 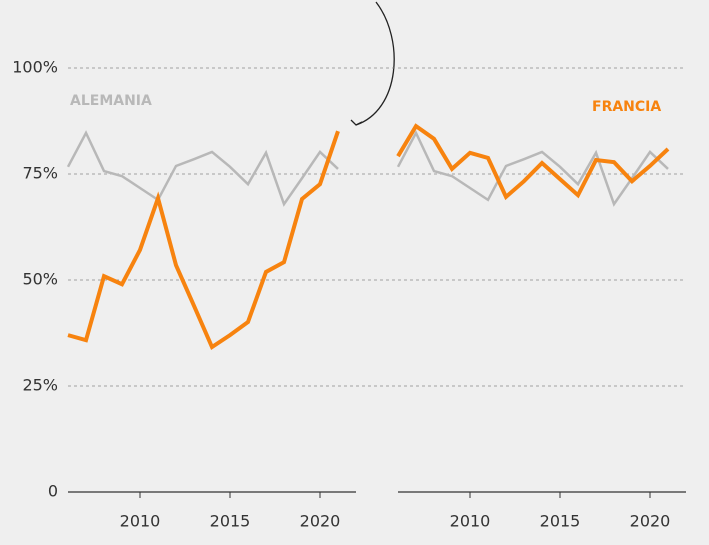 I want to click on y-tick-label: 100%, so click(x=35, y=67).